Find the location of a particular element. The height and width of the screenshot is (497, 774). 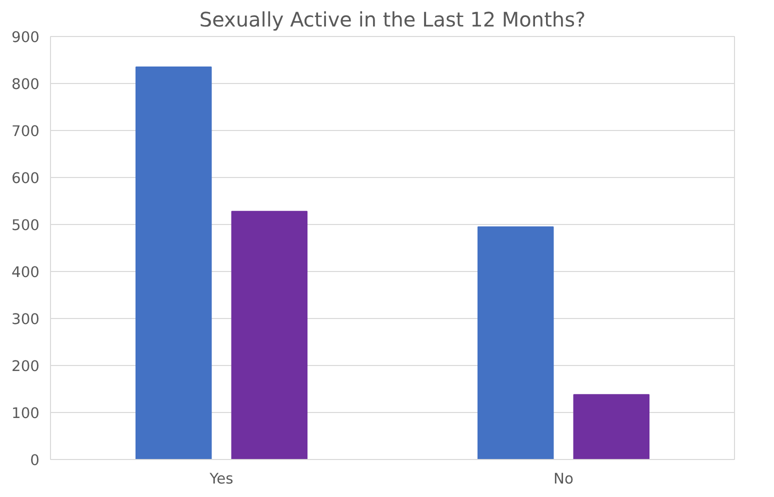

y-tick-label: 700 is located at coordinates (26, 131).